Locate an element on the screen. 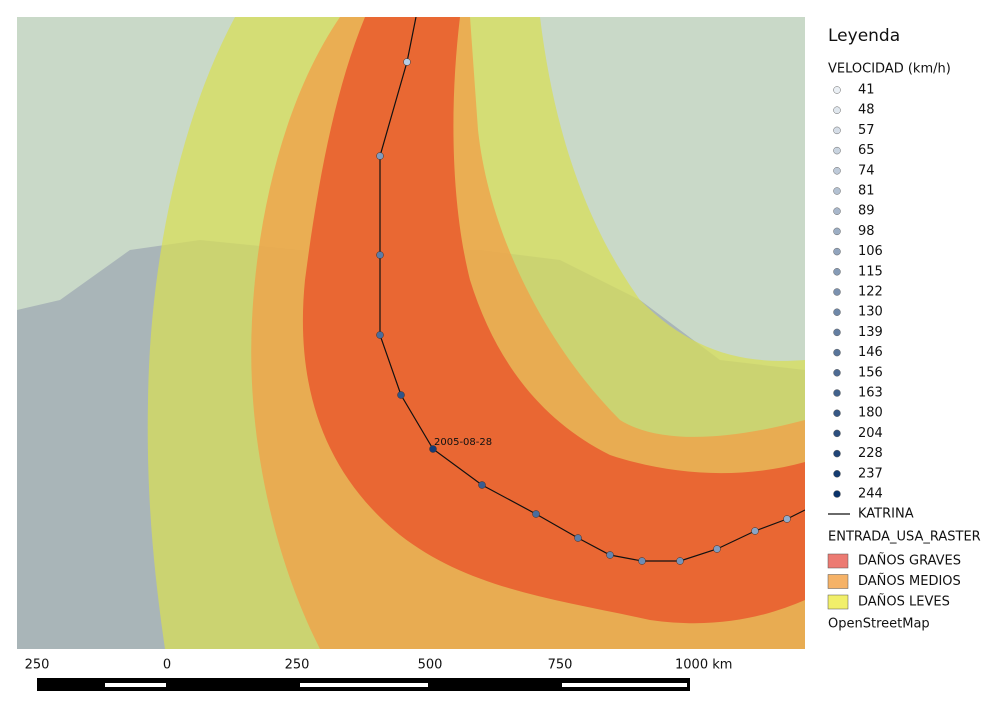 The width and height of the screenshot is (1000, 707). legend-label: KATRINA is located at coordinates (886, 514).